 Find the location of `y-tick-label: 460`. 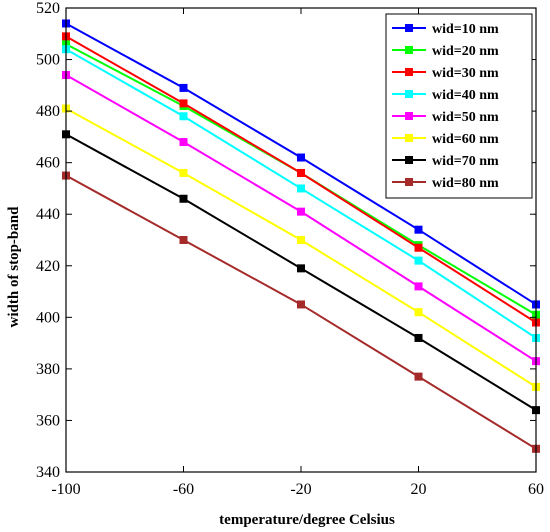

y-tick-label: 460 is located at coordinates (48, 163).